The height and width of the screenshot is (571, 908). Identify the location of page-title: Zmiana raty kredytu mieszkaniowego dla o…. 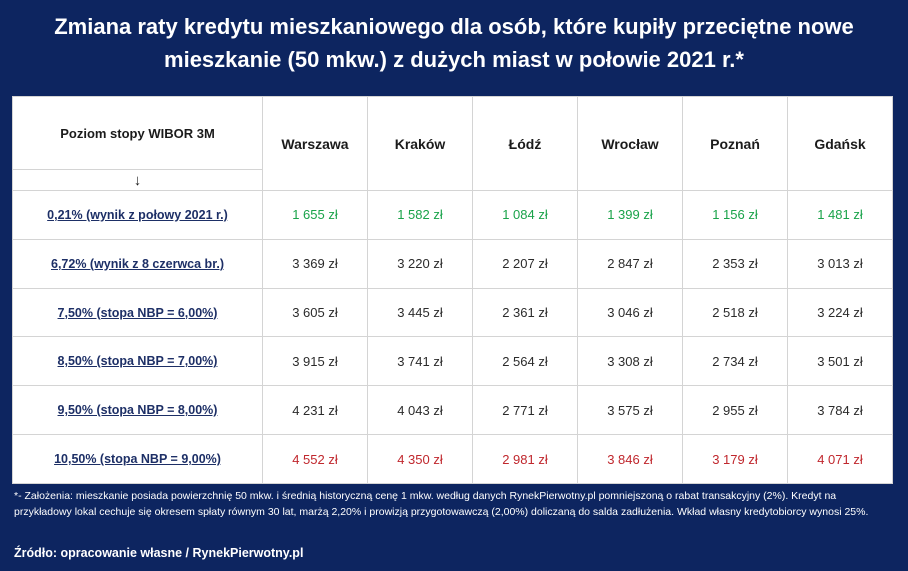
(454, 43).